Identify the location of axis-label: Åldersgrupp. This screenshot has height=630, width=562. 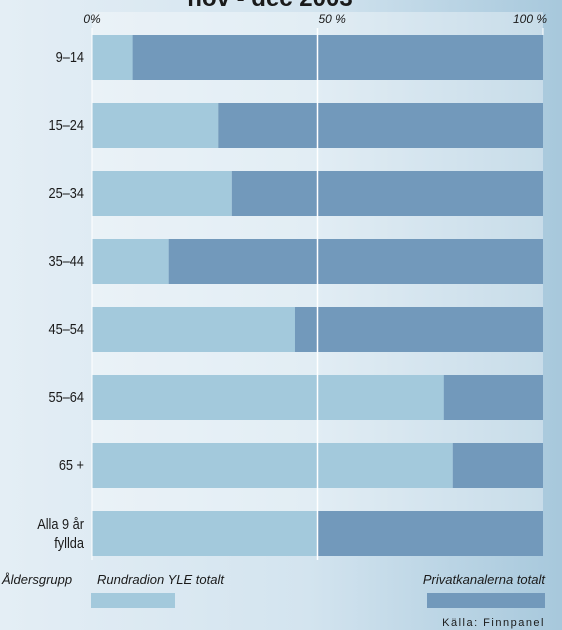
(36, 579).